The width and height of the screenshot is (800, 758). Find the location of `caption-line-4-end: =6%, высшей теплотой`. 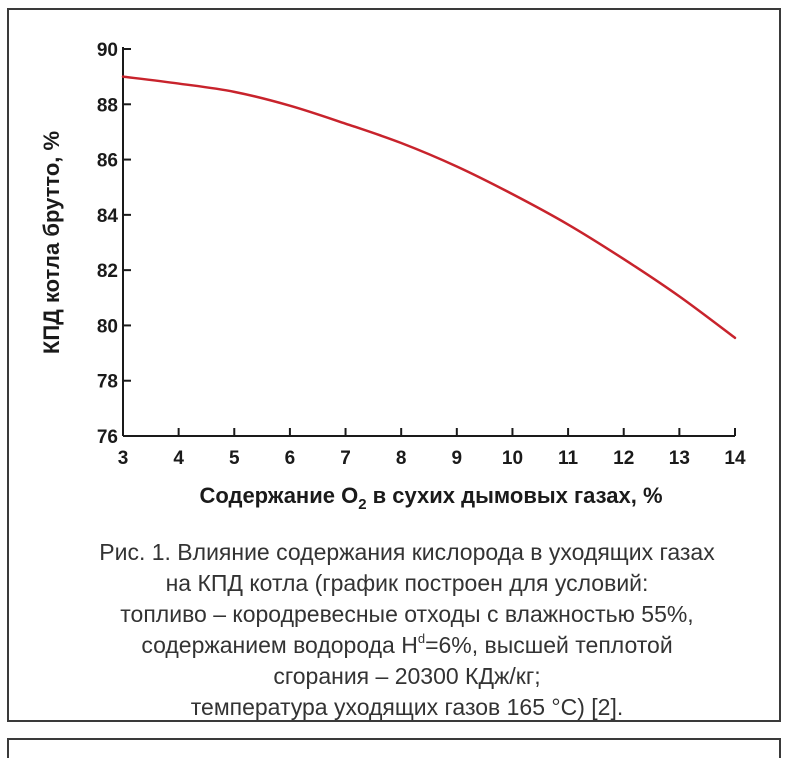

caption-line-4-end: =6%, высшей теплотой is located at coordinates (549, 645).